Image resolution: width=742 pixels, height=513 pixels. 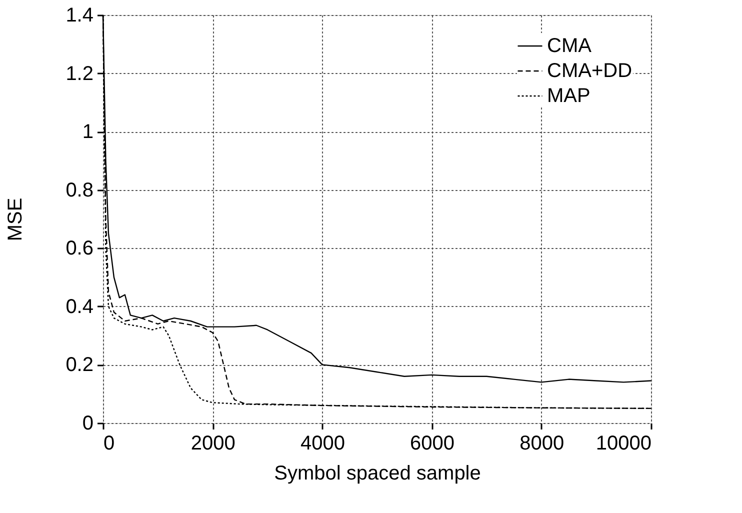 What do you see at coordinates (80, 249) in the screenshot?
I see `y-tick-label: 0.6` at bounding box center [80, 249].